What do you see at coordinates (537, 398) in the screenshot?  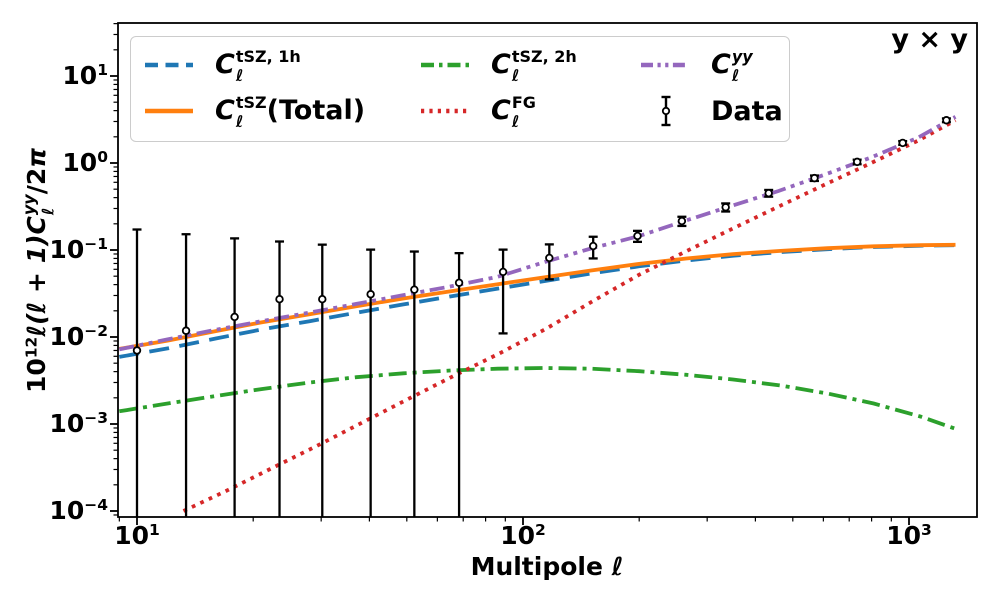 I see `curve-tsz-2h` at bounding box center [537, 398].